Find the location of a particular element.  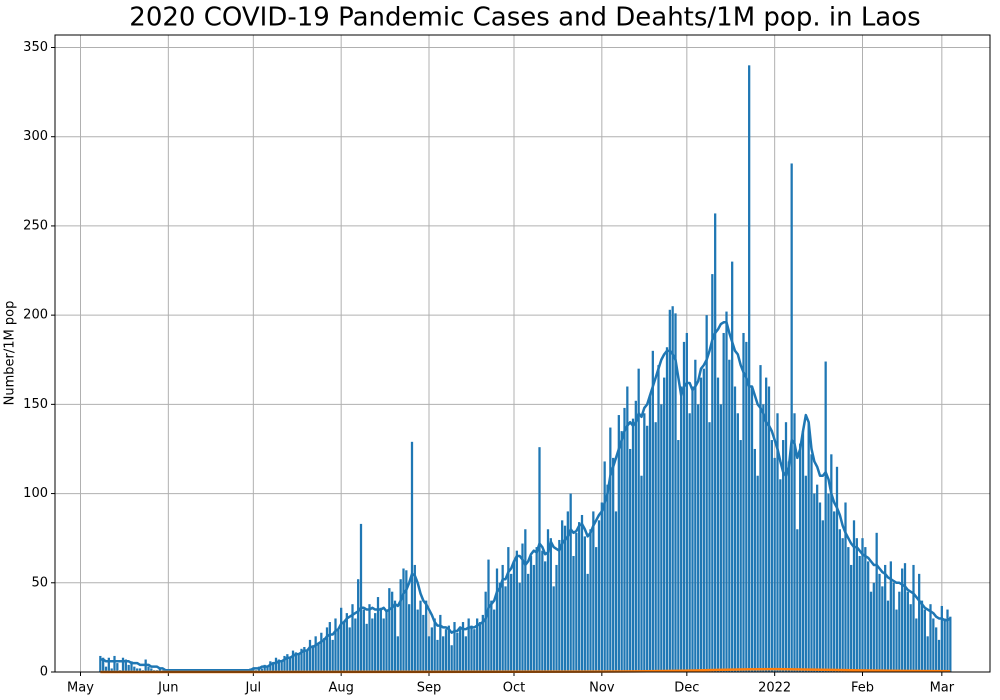

x-tick-label: 2022 is located at coordinates (774, 688).